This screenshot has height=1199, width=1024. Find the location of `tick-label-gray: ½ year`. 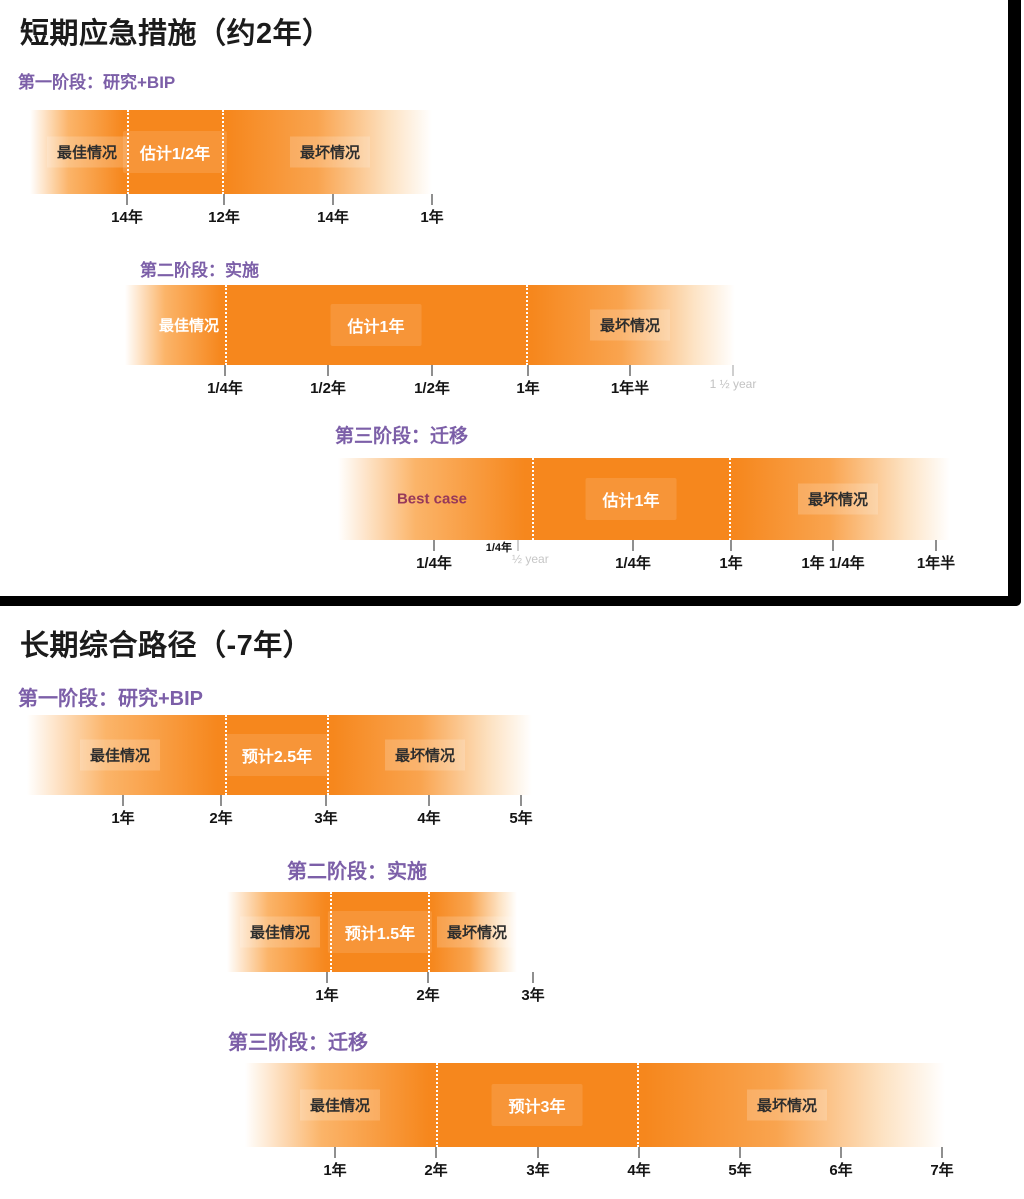

tick-label-gray: ½ year is located at coordinates (530, 559).